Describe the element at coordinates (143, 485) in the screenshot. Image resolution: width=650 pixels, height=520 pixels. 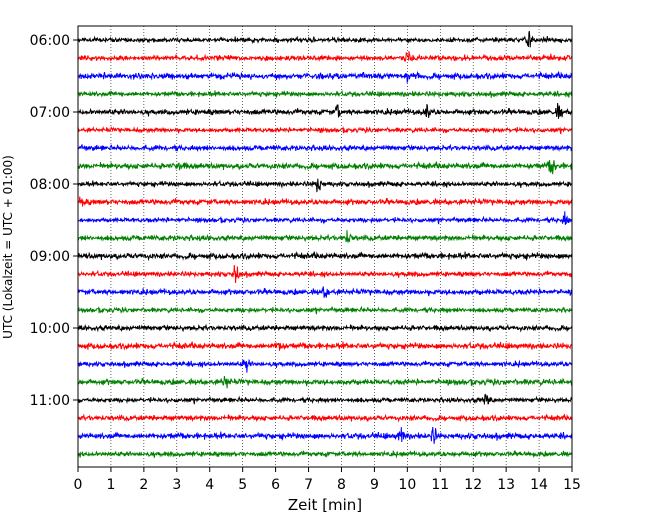
I see `x-tick-label: 2` at that location.